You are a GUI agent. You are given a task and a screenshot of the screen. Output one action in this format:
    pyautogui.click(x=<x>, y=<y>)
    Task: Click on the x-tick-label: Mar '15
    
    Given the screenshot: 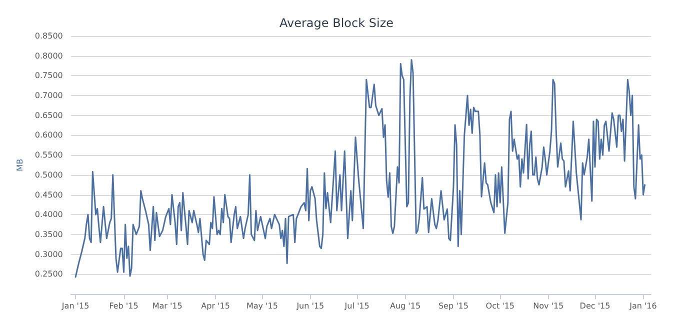 What is the action you would take?
    pyautogui.click(x=167, y=306)
    